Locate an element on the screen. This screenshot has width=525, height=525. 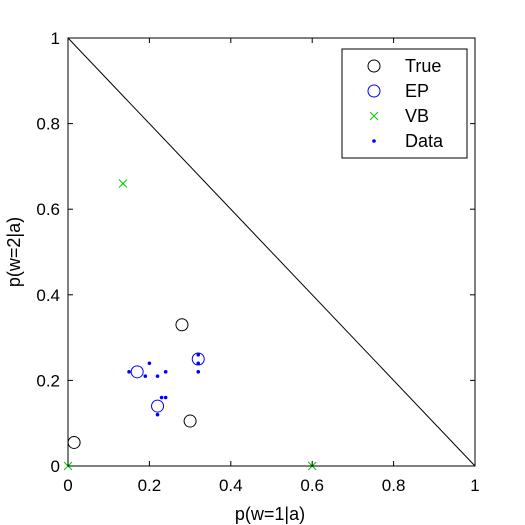
vb-point is located at coordinates (123, 183).